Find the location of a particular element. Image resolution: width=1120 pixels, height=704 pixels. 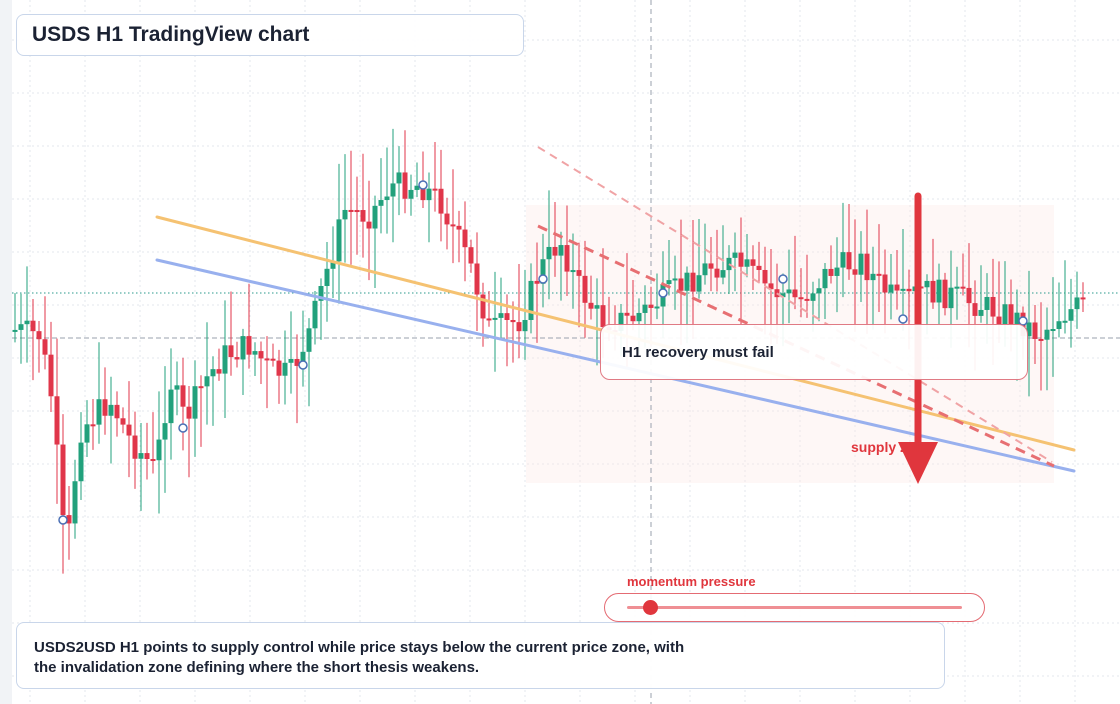

momentum-slider is located at coordinates (794, 607).